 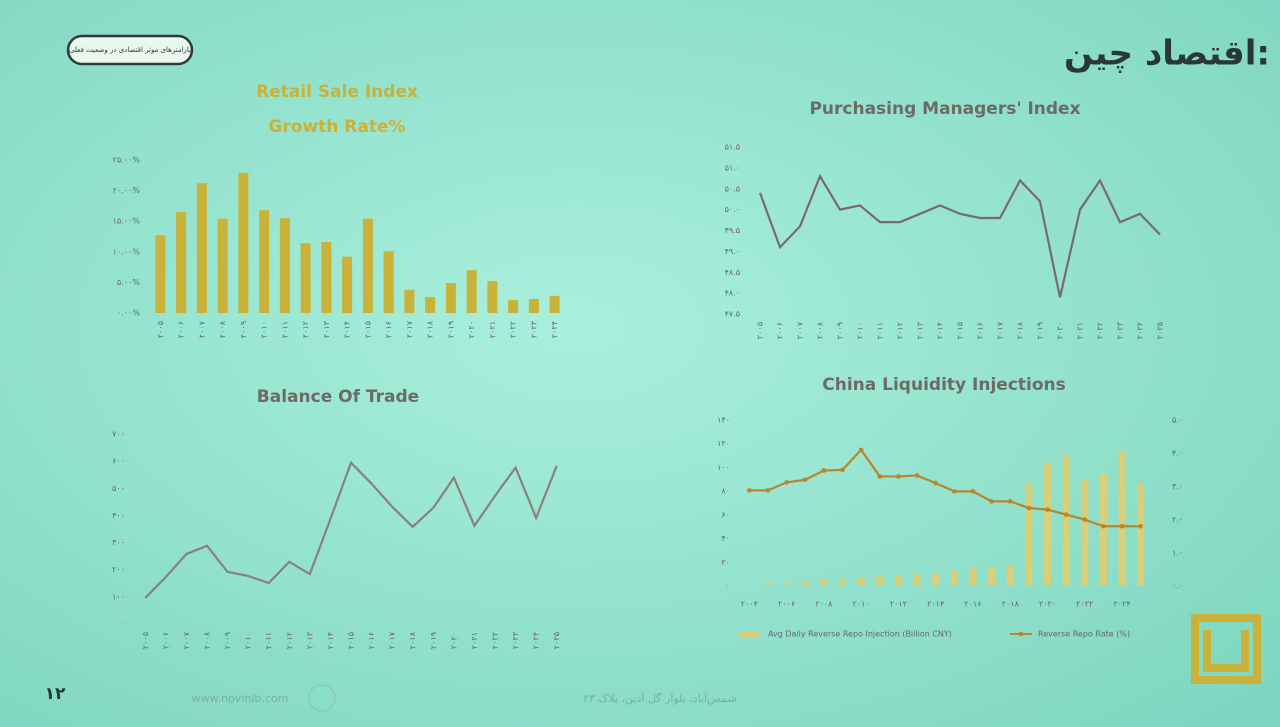 I want to click on badge, so click(x=130, y=50).